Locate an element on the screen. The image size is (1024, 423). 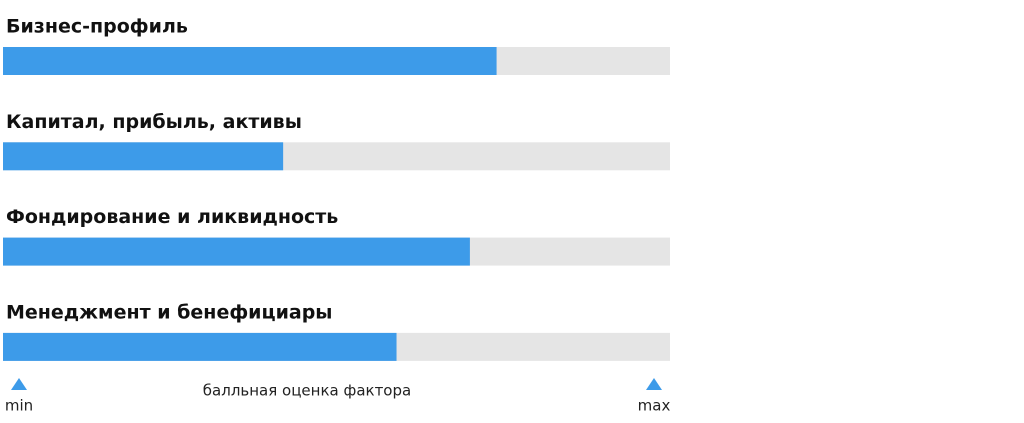
category-label: Капитал, прибыль, активы is located at coordinates (154, 122).